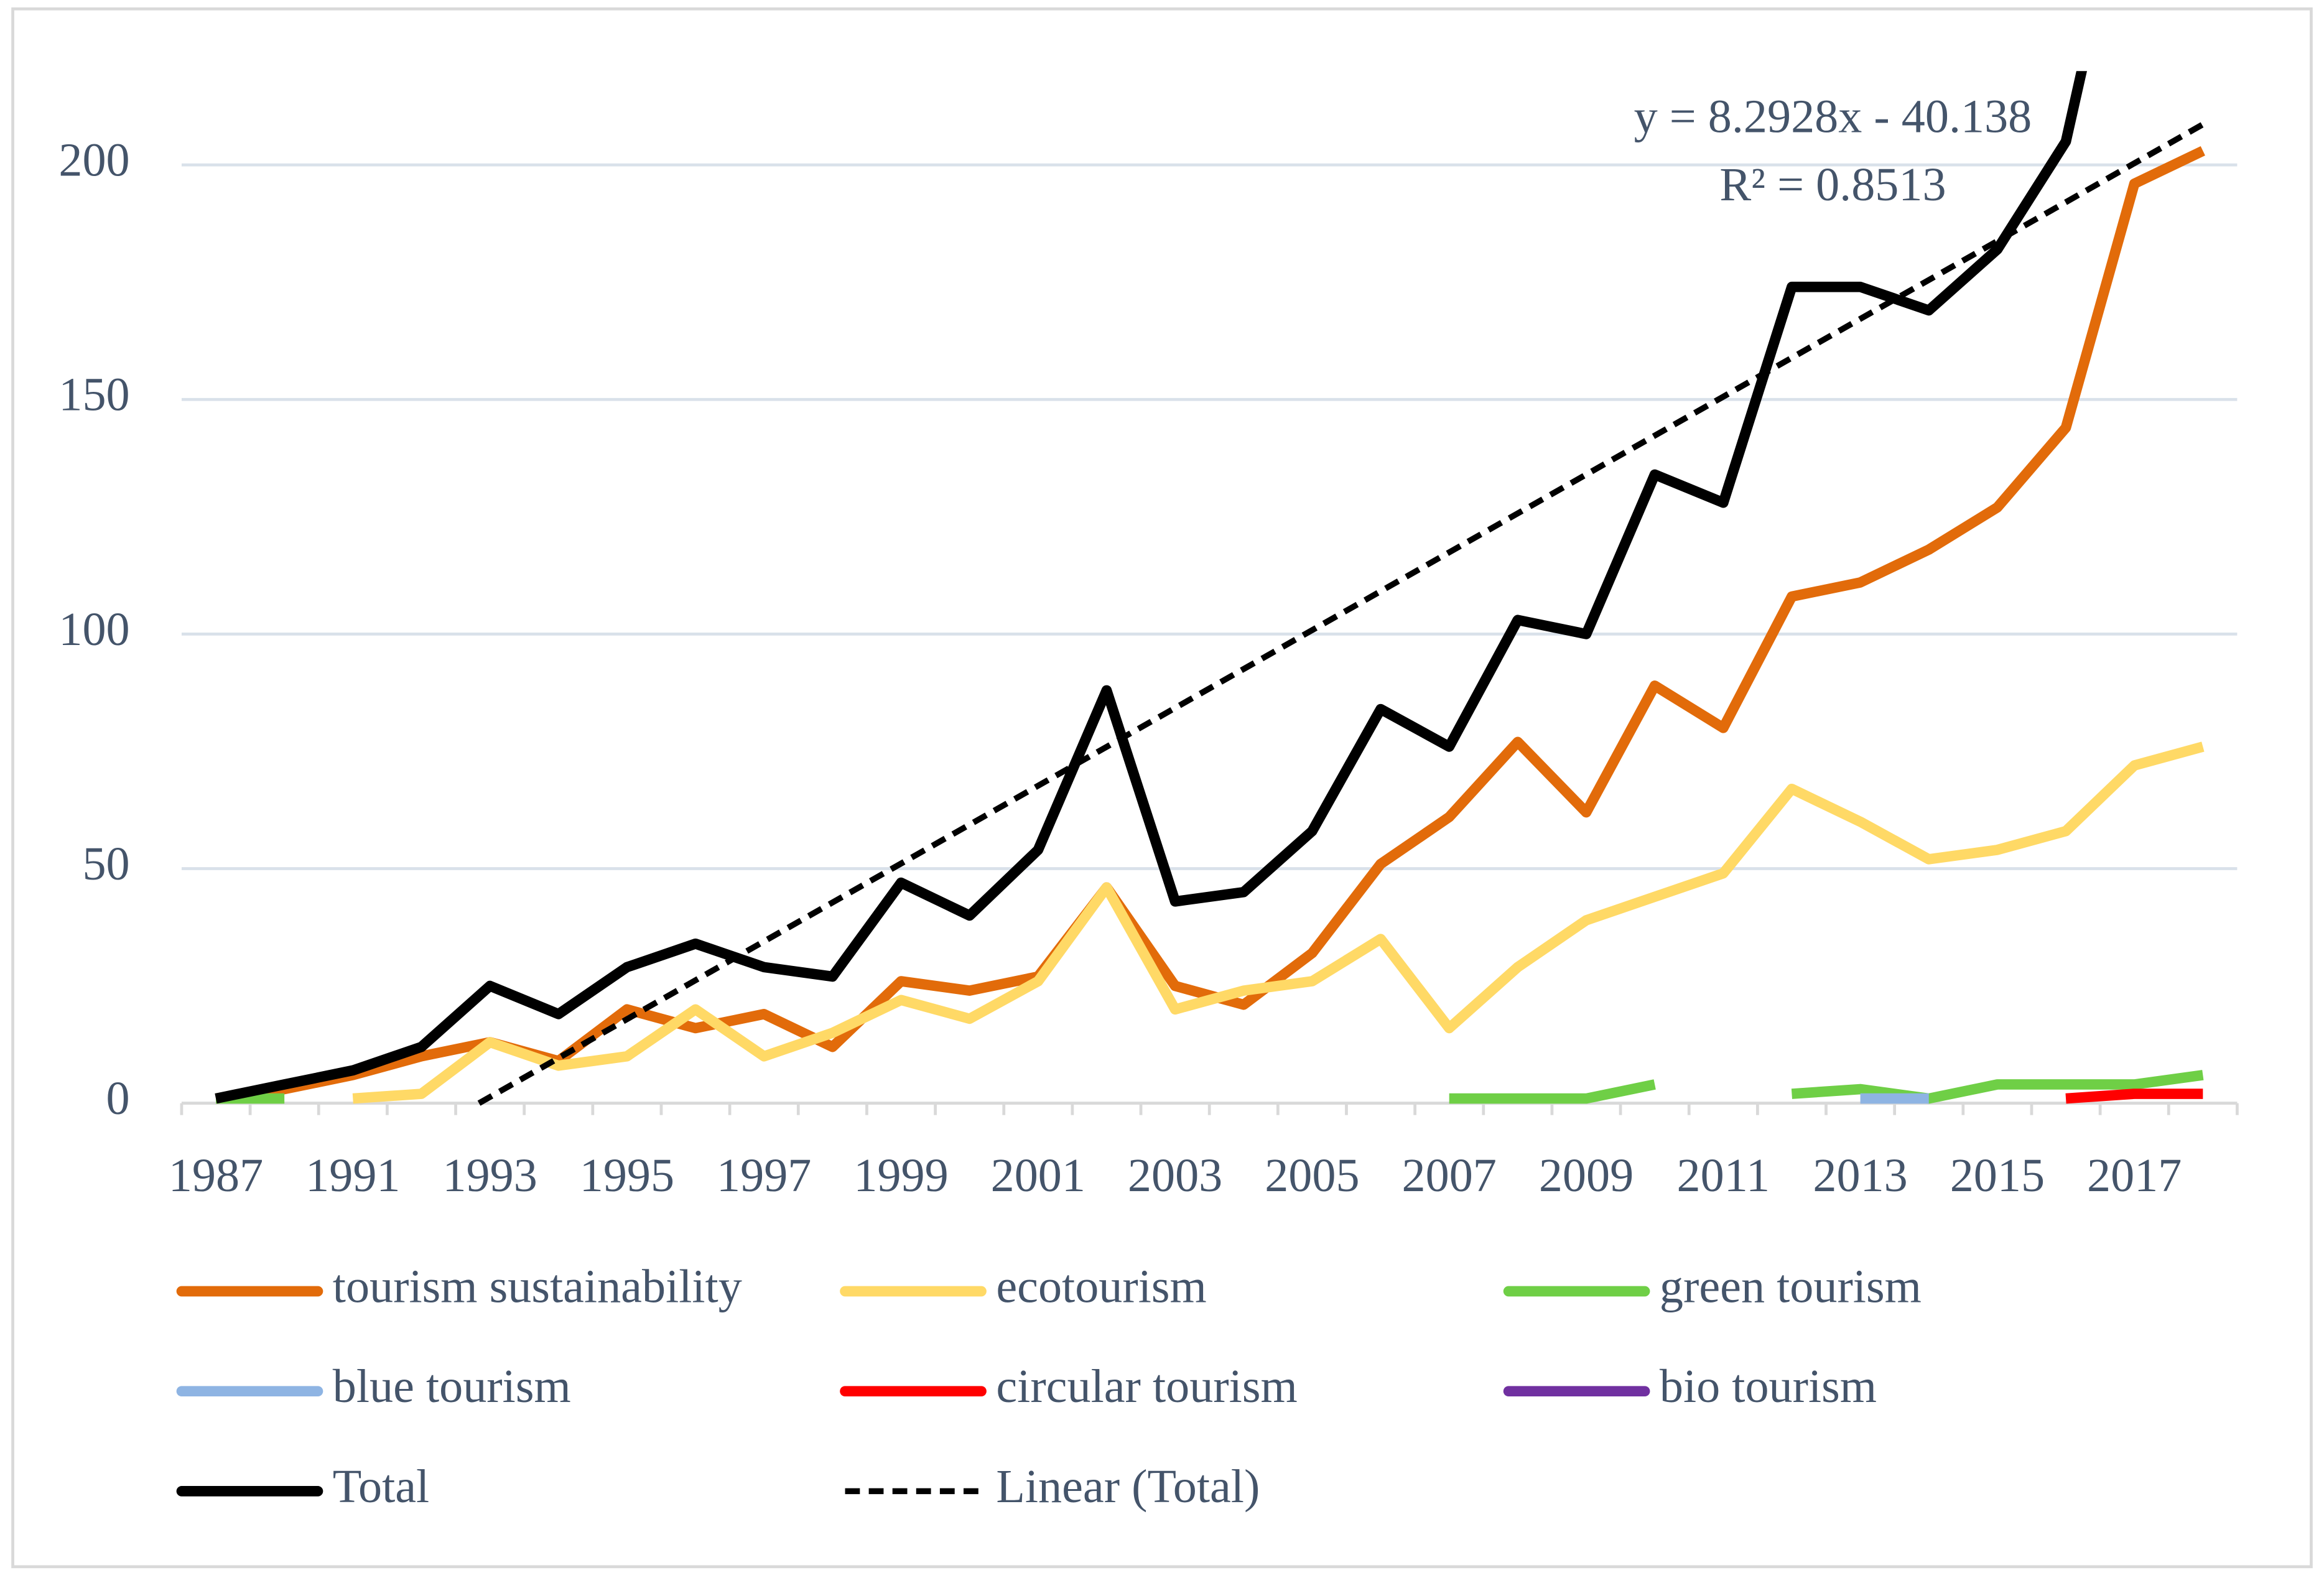  What do you see at coordinates (764, 1175) in the screenshot?
I see `x-tick-label: 1997` at bounding box center [764, 1175].